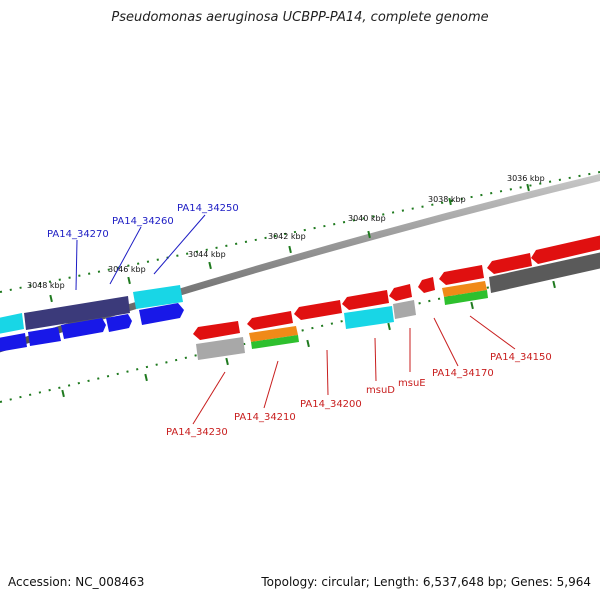 This screenshot has width=600, height=600. What do you see at coordinates (207, 254) in the screenshot?
I see `scale-label-3044: 3044 kbp` at bounding box center [207, 254].